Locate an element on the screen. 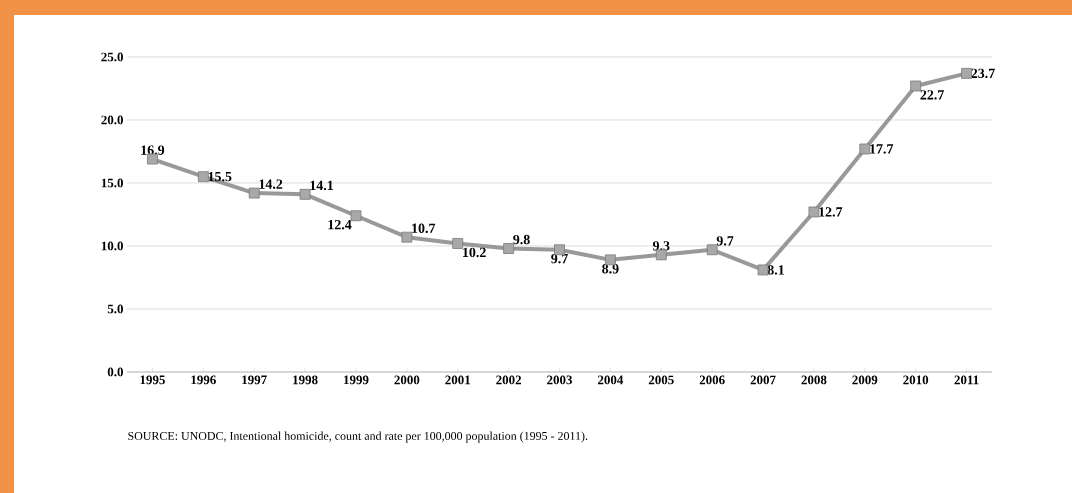 The image size is (1072, 493). data-label: 14.1 is located at coordinates (321, 185).